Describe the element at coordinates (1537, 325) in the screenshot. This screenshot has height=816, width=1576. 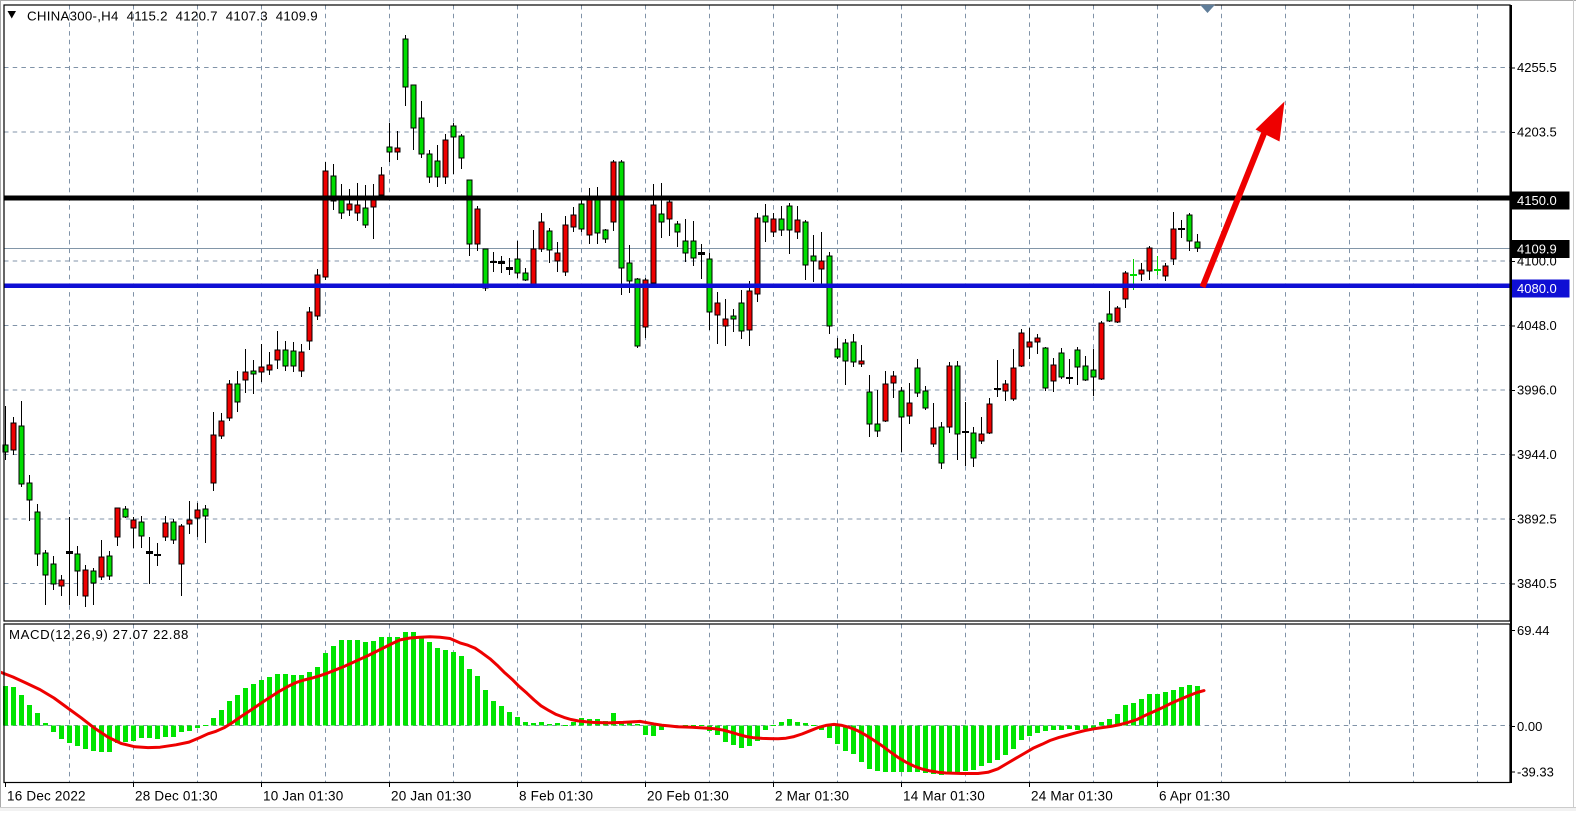
I see `svg-text: 4048.0` at that location.